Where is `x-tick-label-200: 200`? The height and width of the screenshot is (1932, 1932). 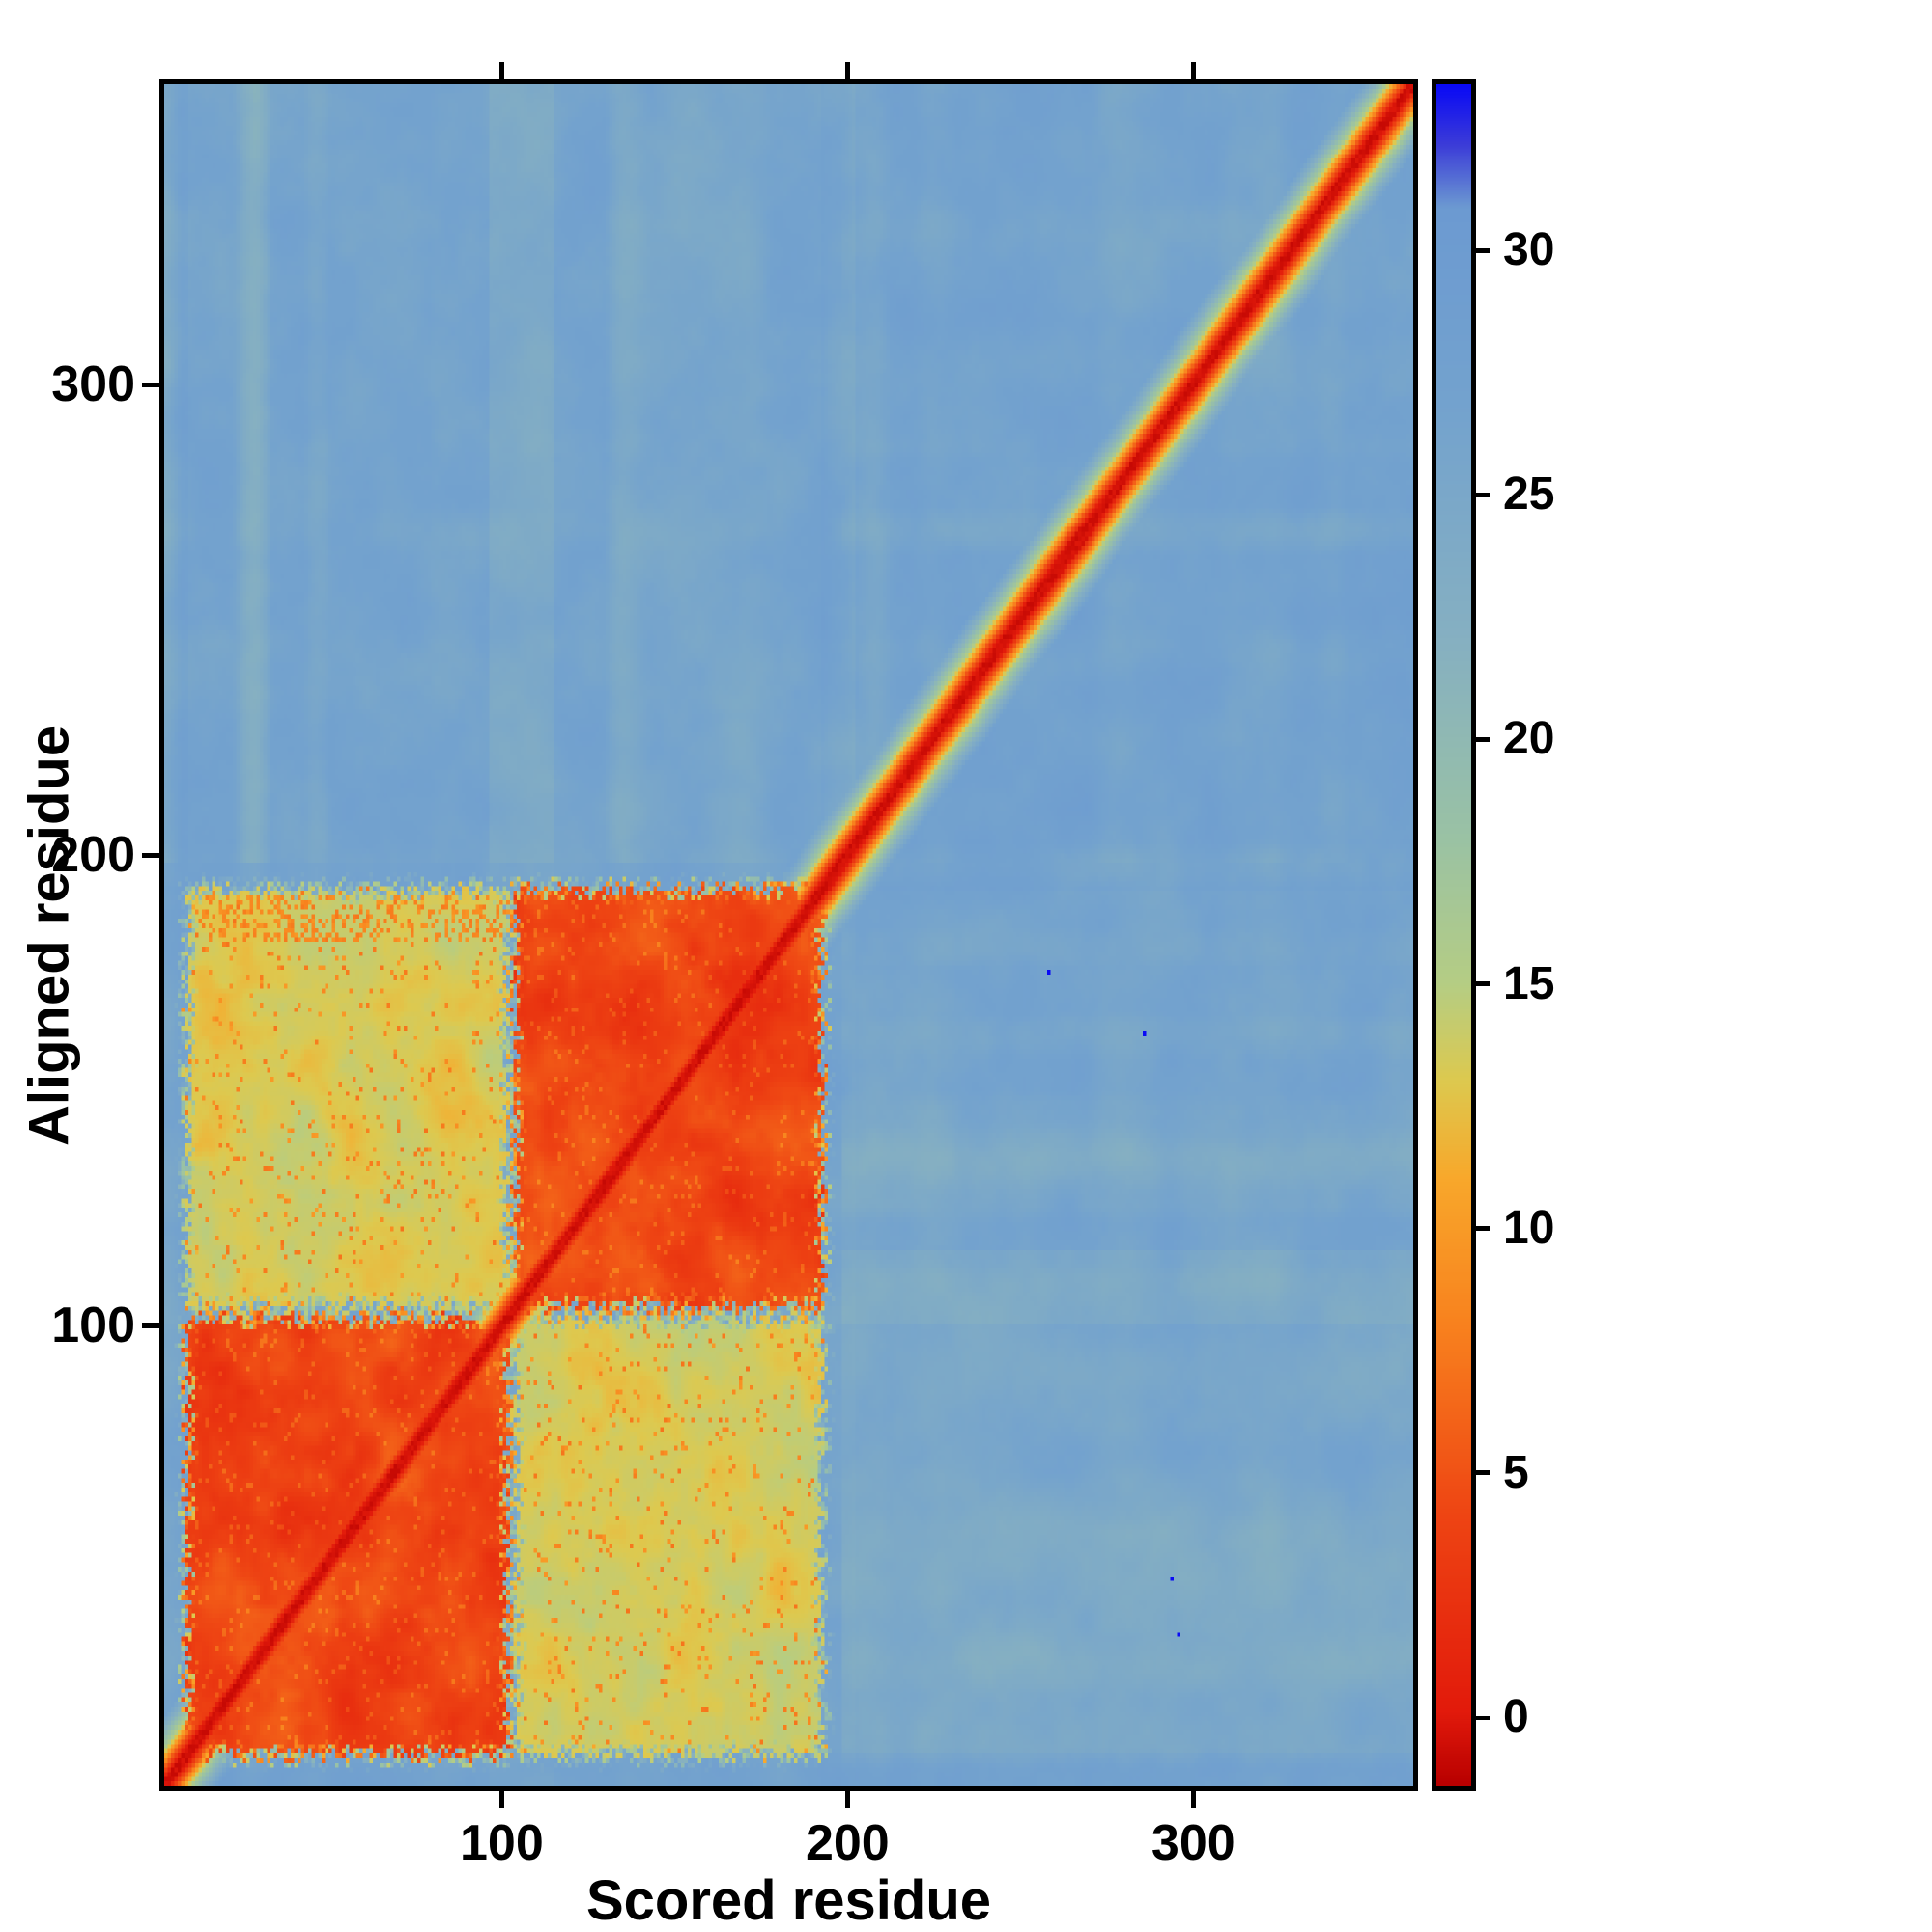 x-tick-label-200: 200 is located at coordinates (847, 1843).